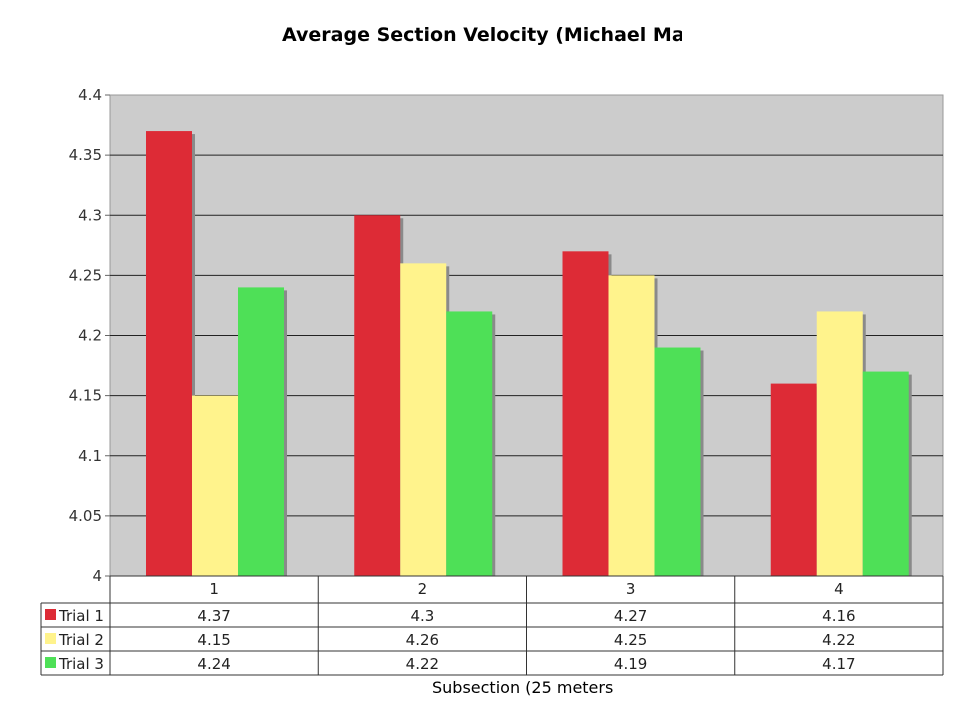 This screenshot has width=960, height=720. Describe the element at coordinates (422, 640) in the screenshot. I see `table-cell-value: 4.26` at that location.